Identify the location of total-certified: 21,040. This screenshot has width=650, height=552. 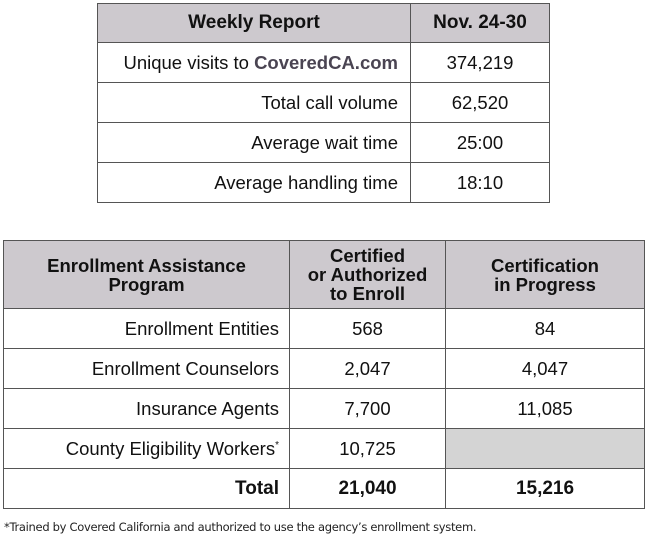
(367, 488).